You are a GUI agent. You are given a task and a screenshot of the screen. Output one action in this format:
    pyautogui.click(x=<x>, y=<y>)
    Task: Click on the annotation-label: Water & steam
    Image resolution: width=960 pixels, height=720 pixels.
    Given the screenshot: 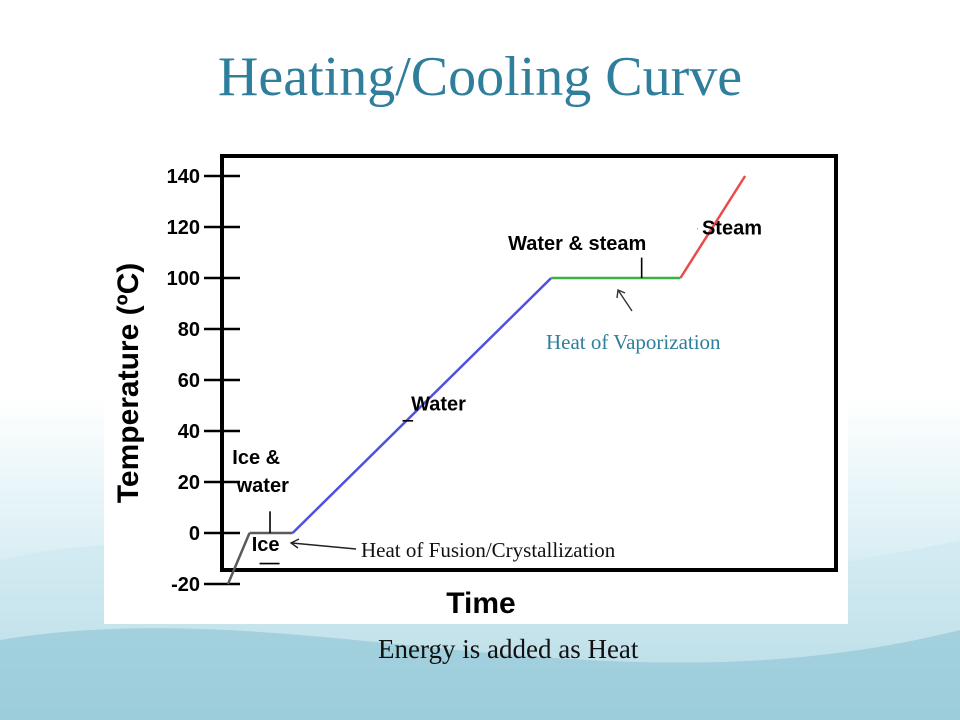 What is the action you would take?
    pyautogui.click(x=577, y=244)
    